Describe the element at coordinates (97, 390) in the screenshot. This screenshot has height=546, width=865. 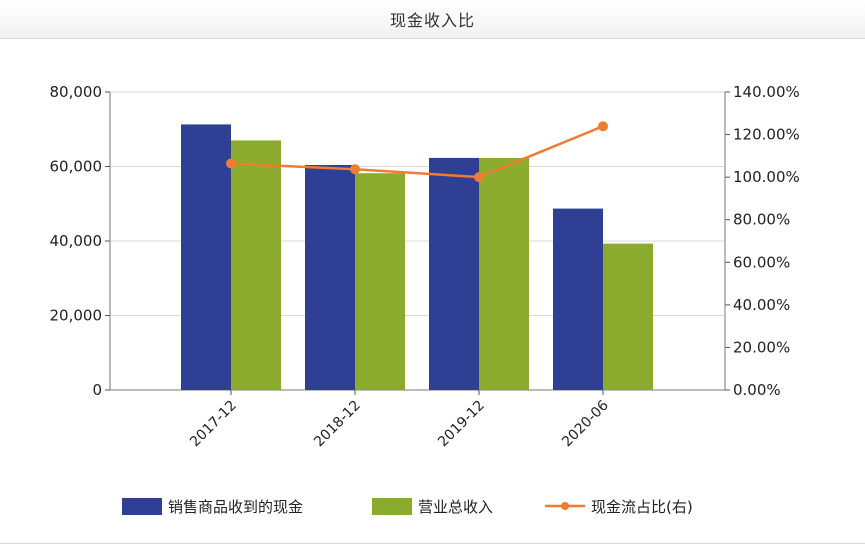
I see `y-left-tick-label: 0` at that location.